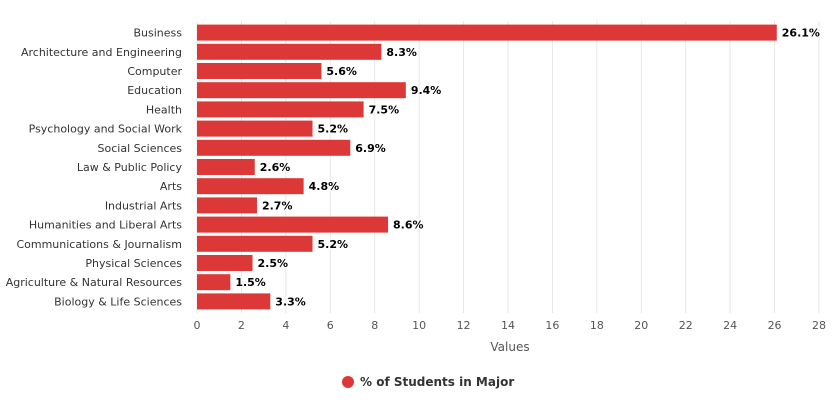  I want to click on category-label: Biology & Life Sciences, so click(118, 301).